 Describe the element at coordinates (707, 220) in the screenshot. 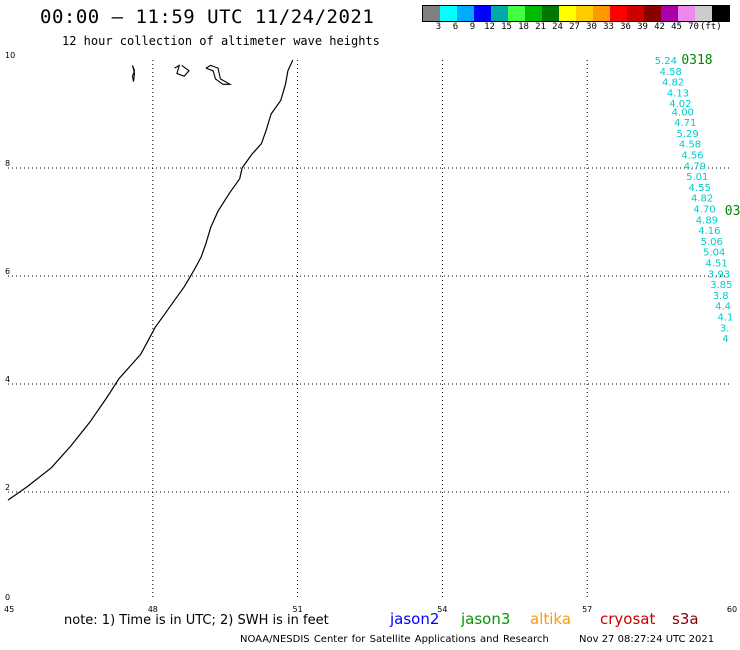

I see `wave-height-value: 4.89` at that location.